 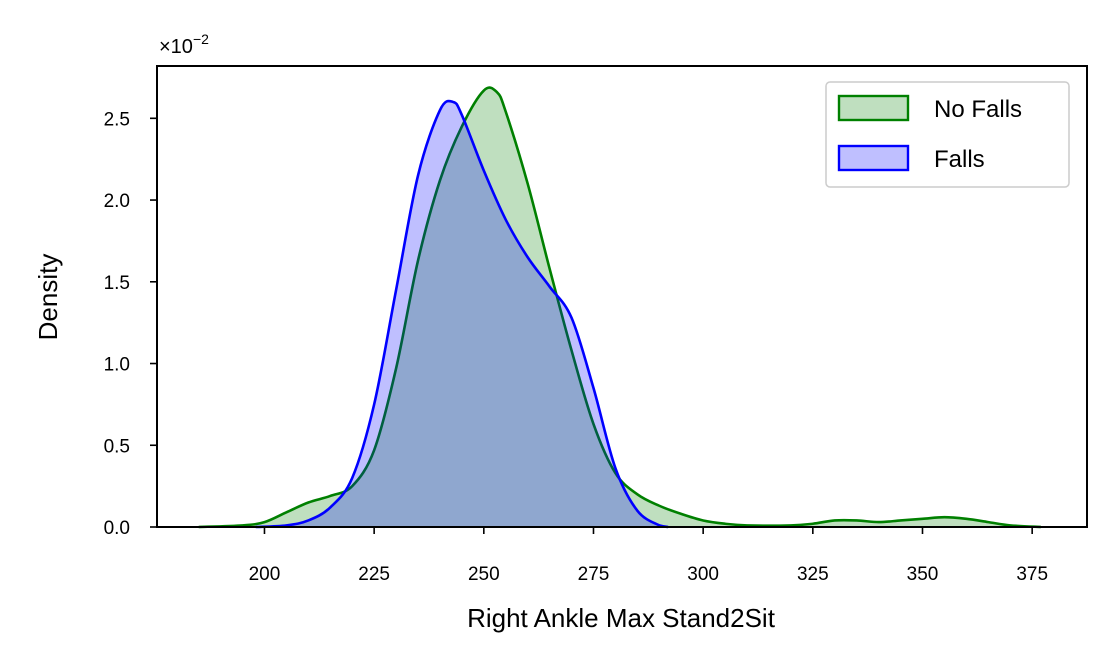 What do you see at coordinates (594, 574) in the screenshot?
I see `x-tick-label: 275` at bounding box center [594, 574].